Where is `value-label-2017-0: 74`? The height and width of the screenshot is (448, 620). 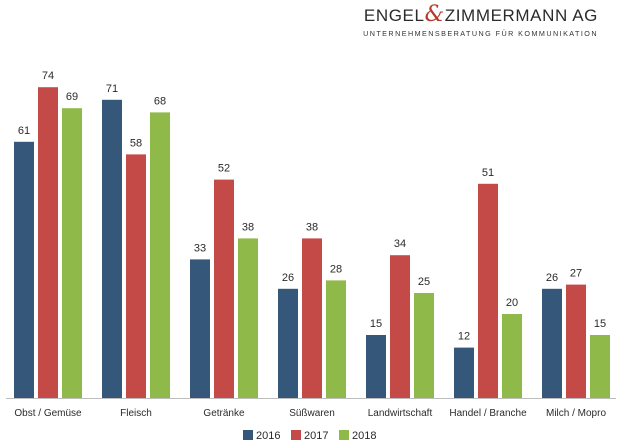
value-label-2017-0: 74 is located at coordinates (48, 76).